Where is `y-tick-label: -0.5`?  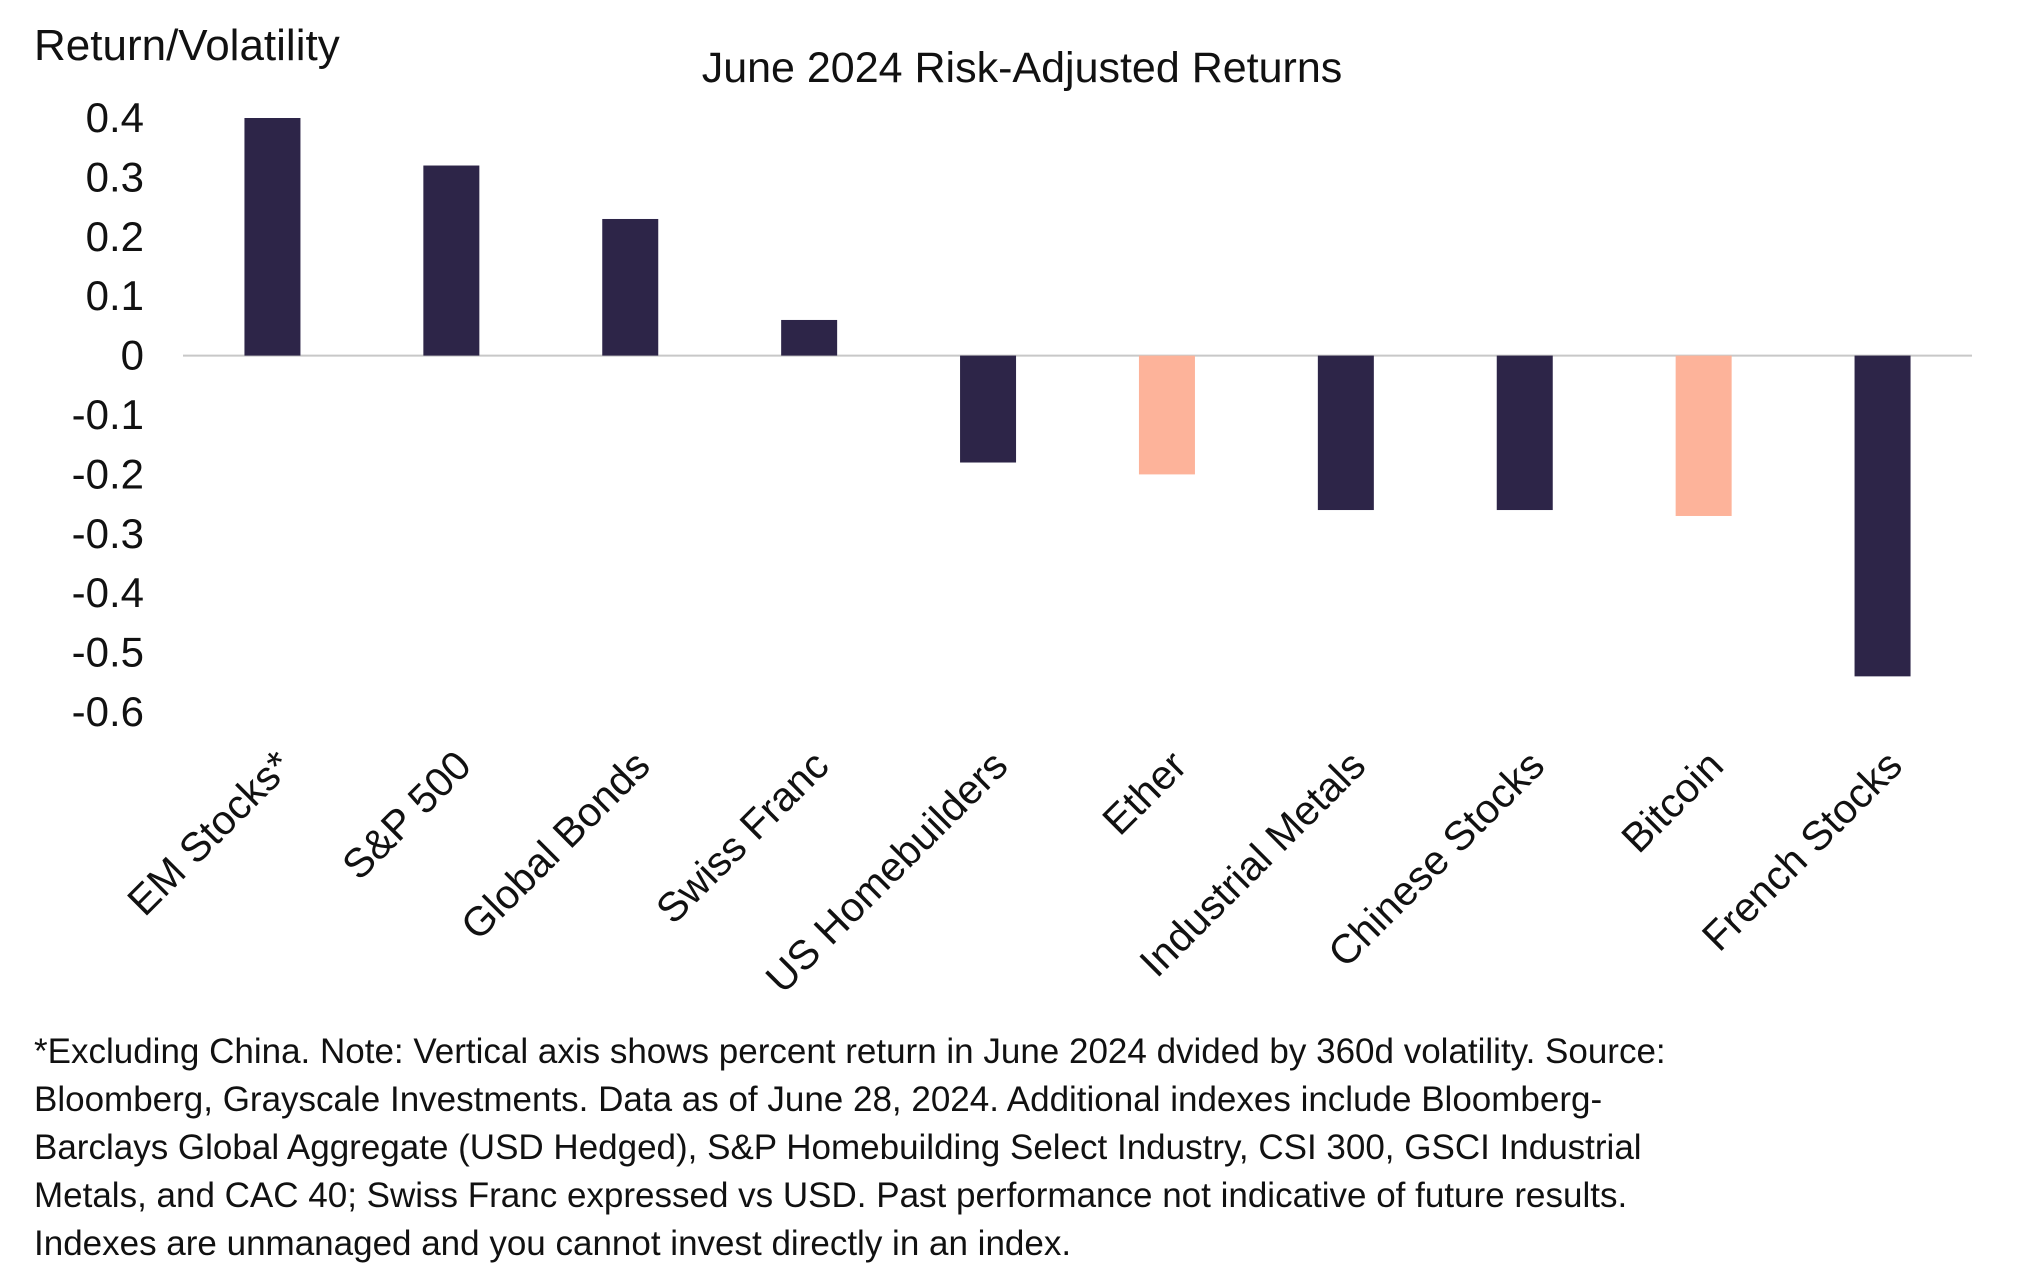 y-tick-label: -0.5 is located at coordinates (108, 652).